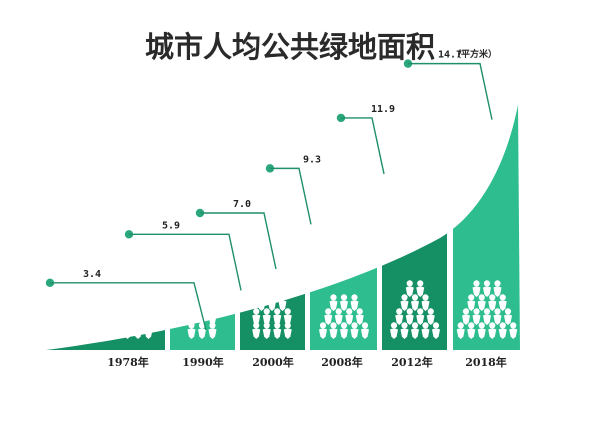  I want to click on data-label: 5.9, so click(171, 225).